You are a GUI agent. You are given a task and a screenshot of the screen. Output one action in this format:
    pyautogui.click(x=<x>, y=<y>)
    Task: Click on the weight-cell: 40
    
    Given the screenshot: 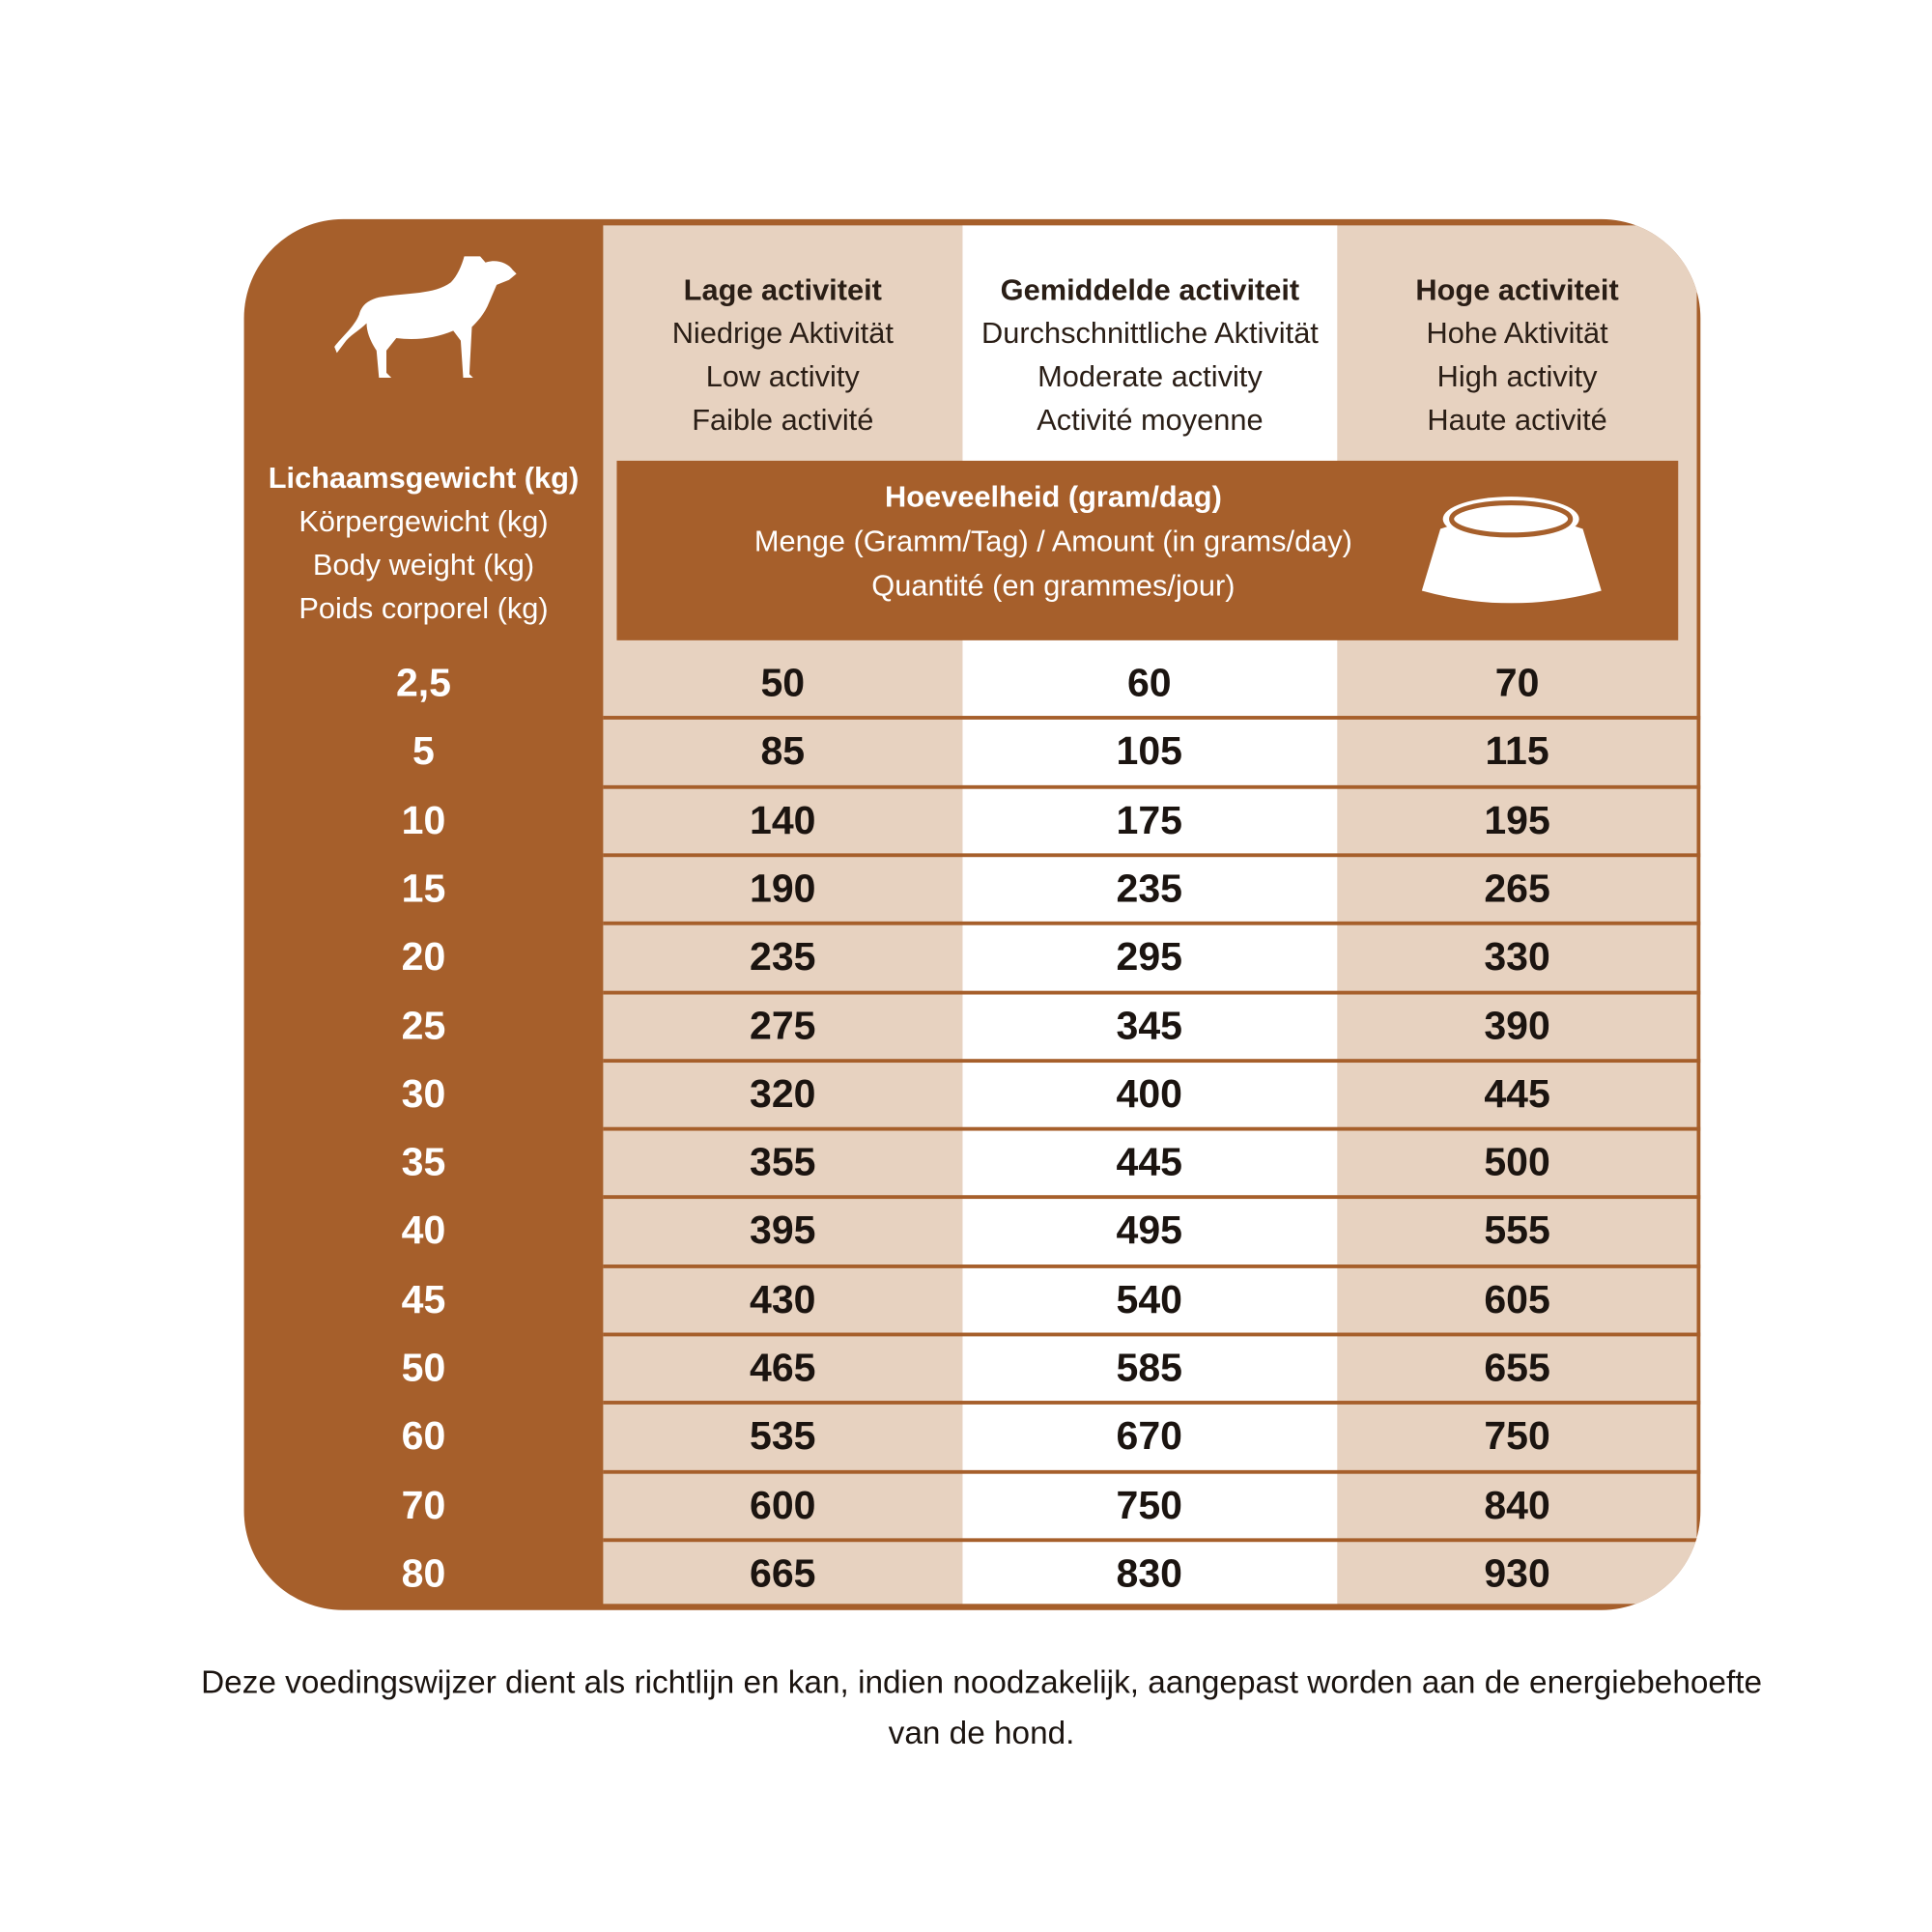 What is the action you would take?
    pyautogui.click(x=423, y=1230)
    